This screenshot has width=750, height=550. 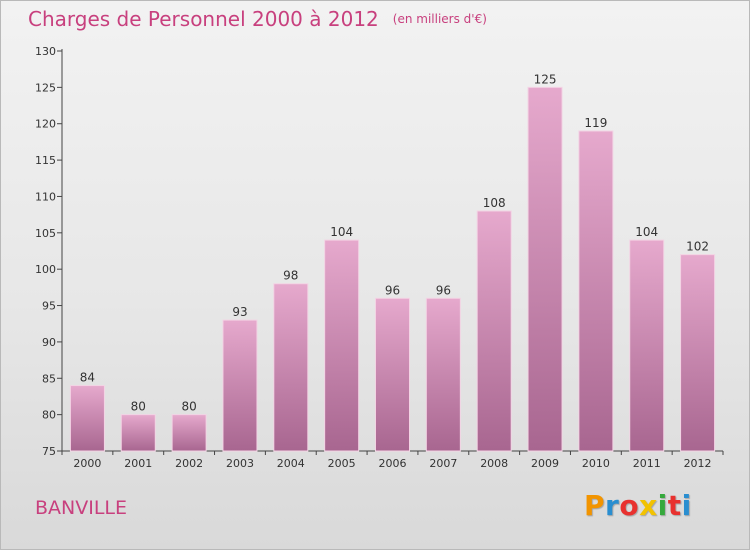 What do you see at coordinates (87, 378) in the screenshot?
I see `data-label-2000: 84` at bounding box center [87, 378].